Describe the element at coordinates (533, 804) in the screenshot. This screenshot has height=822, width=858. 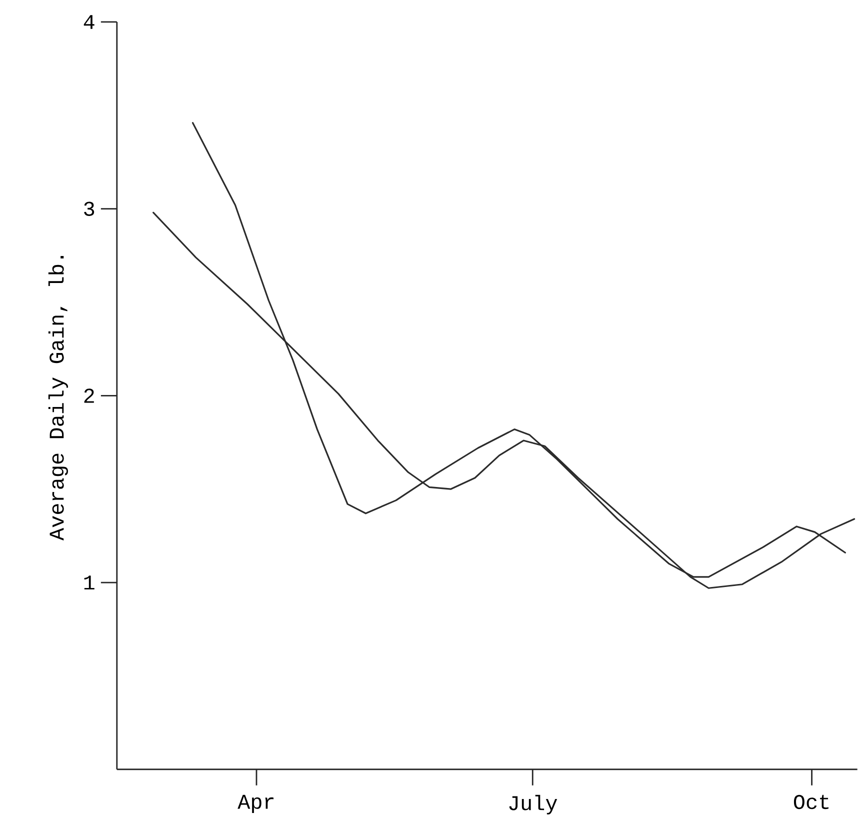
I see `x-tick-label: July` at that location.